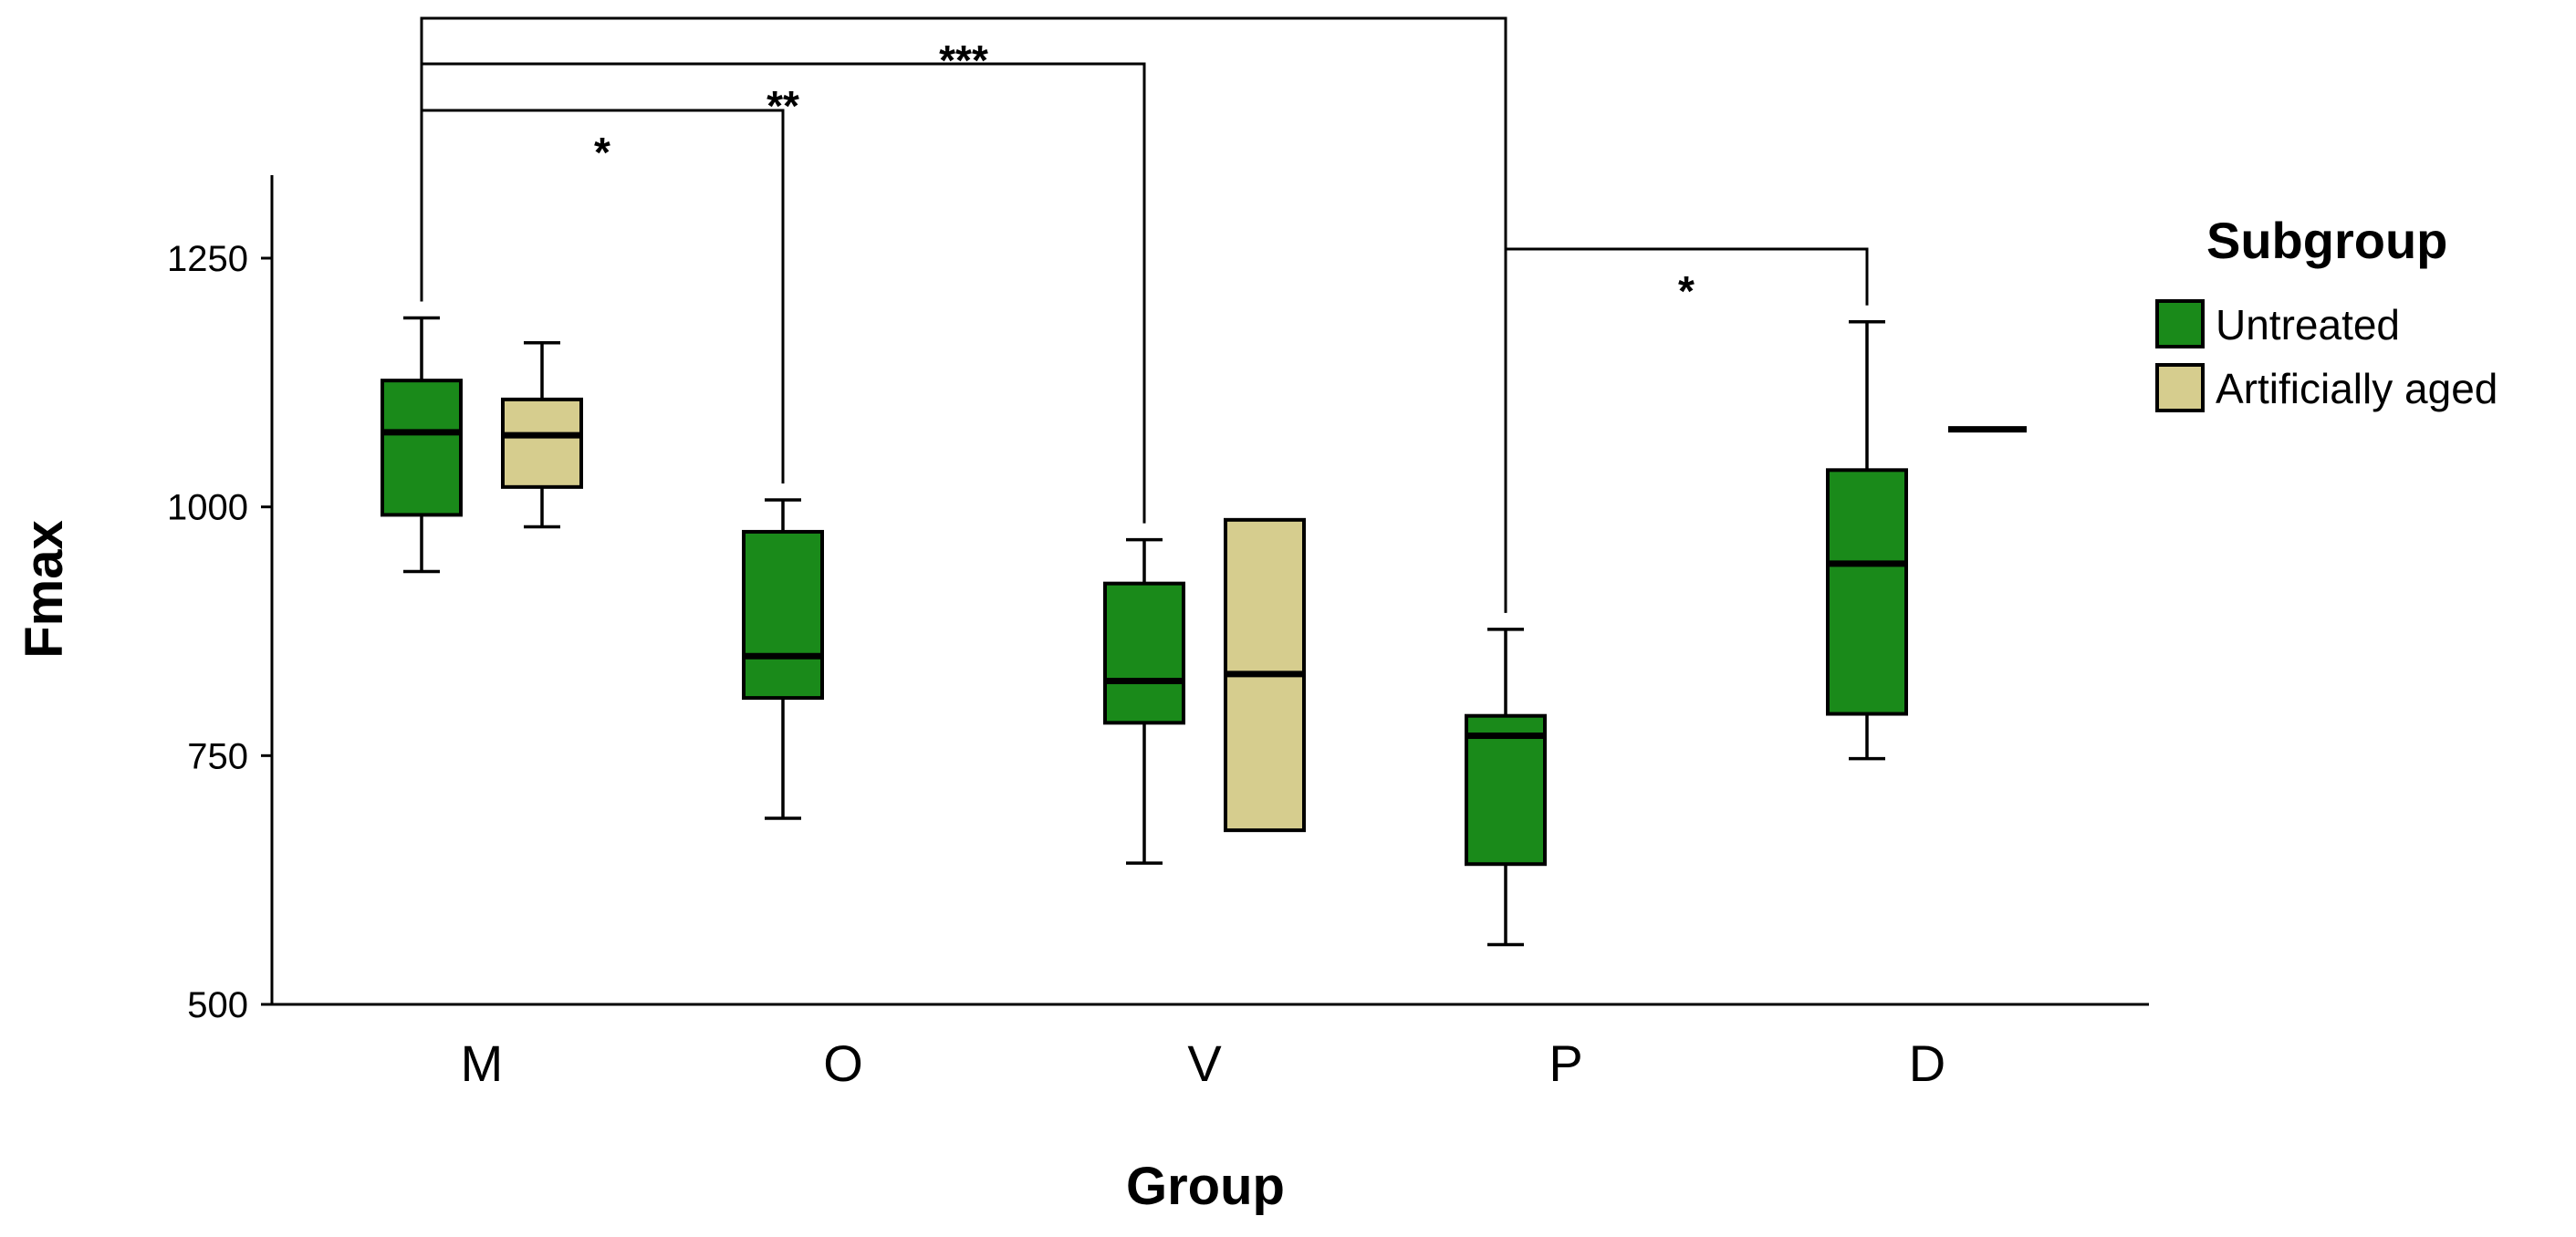 Image resolution: width=2576 pixels, height=1237 pixels. I want to click on legend-title: Subgroup, so click(2326, 240).